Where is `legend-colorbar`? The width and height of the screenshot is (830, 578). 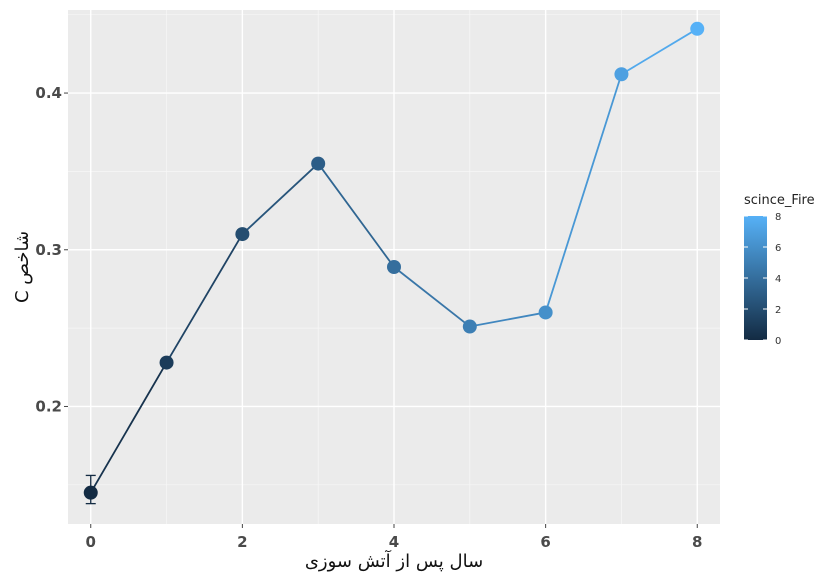 legend-colorbar is located at coordinates (755, 278).